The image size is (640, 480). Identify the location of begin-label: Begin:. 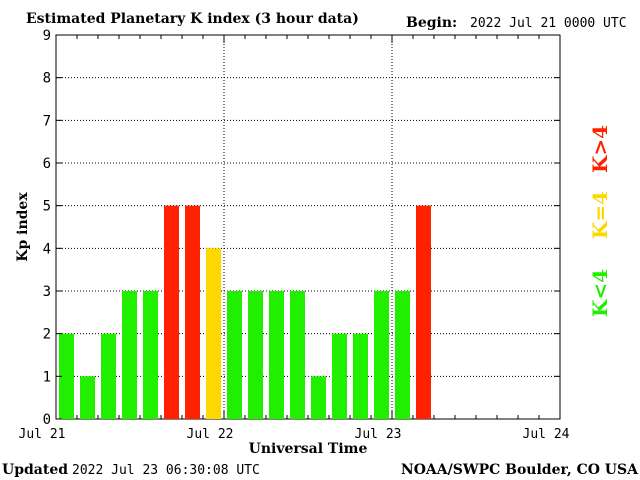
(431, 23).